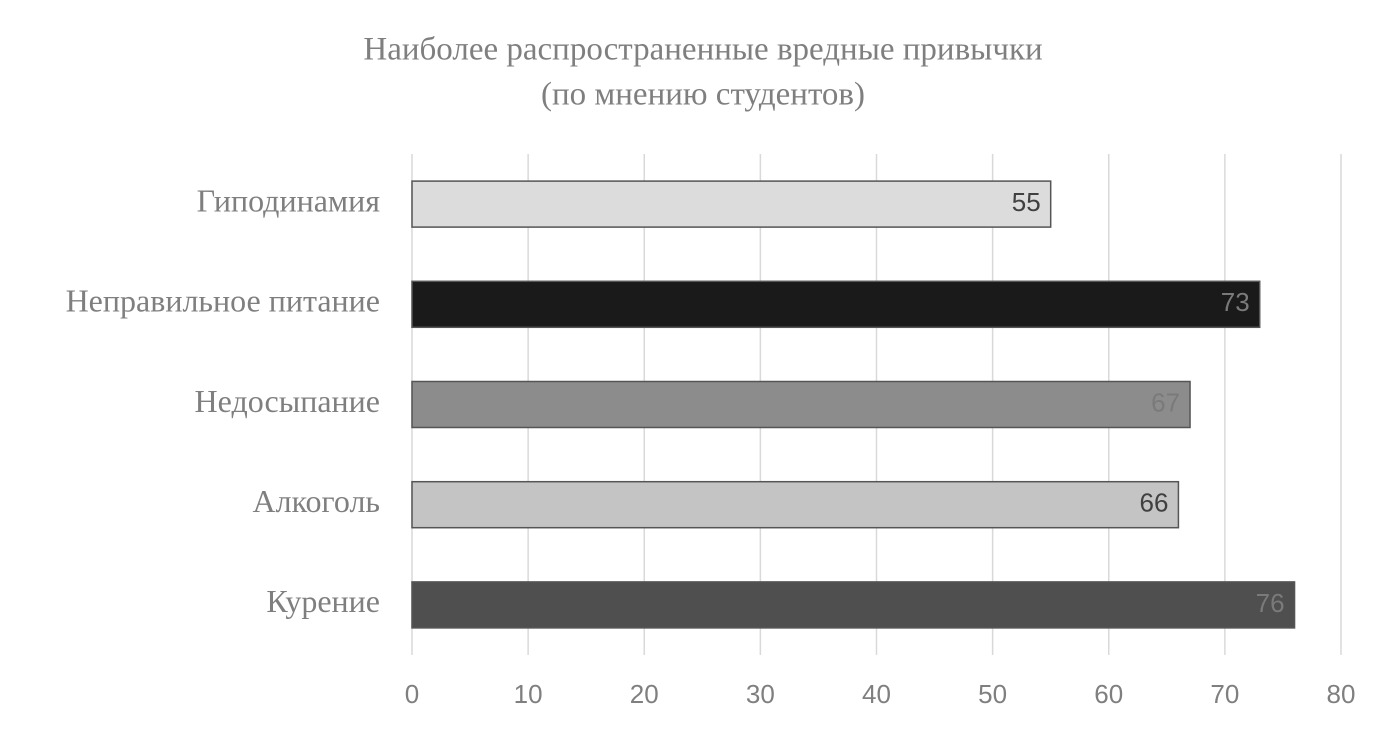 This screenshot has width=1389, height=755. What do you see at coordinates (289, 200) in the screenshot?
I see `y-tick-label: Гиподинамия` at bounding box center [289, 200].